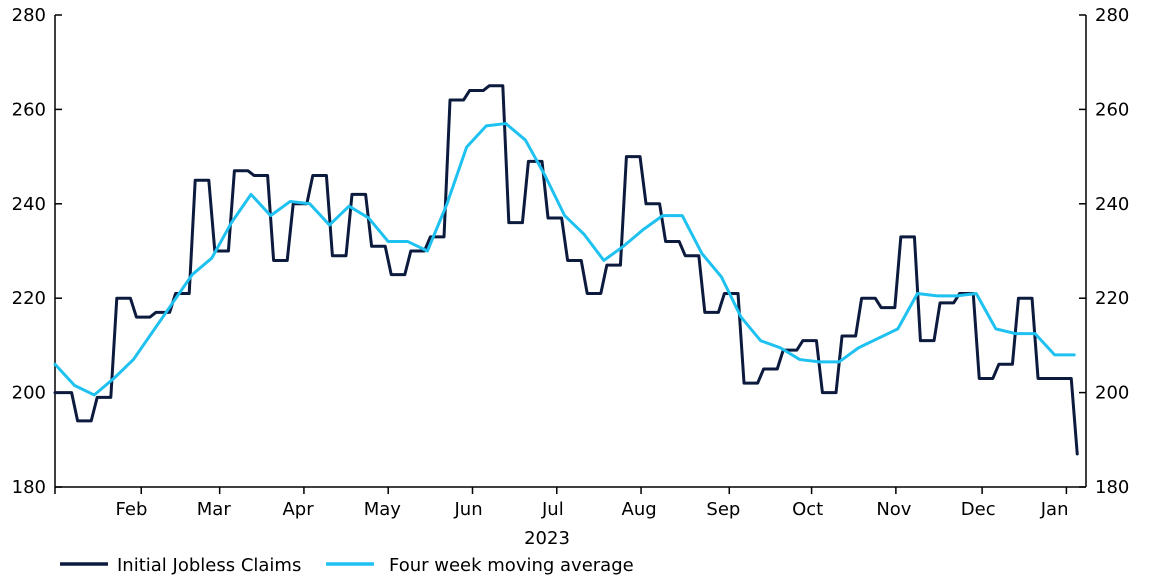 Image resolution: width=1150 pixels, height=580 pixels. What do you see at coordinates (552, 509) in the screenshot?
I see `x-tick-label: Jul` at bounding box center [552, 509].